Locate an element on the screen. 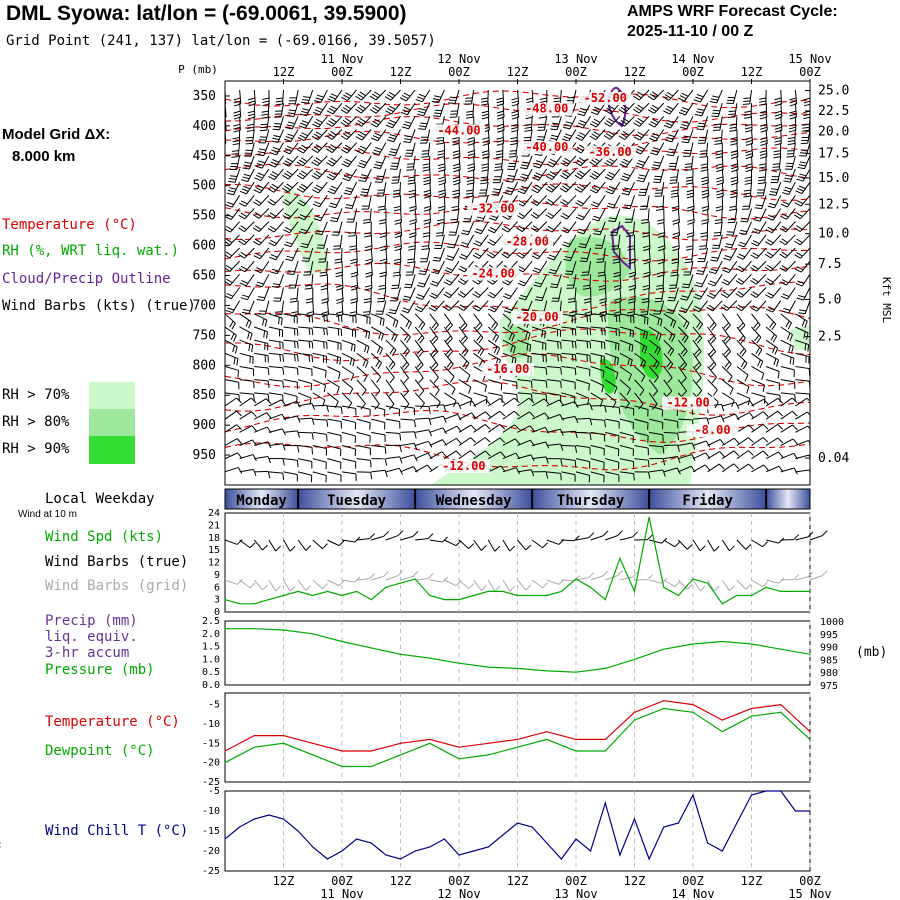 This screenshot has height=900, width=900. isotherm-label: -24.00 is located at coordinates (492, 273).